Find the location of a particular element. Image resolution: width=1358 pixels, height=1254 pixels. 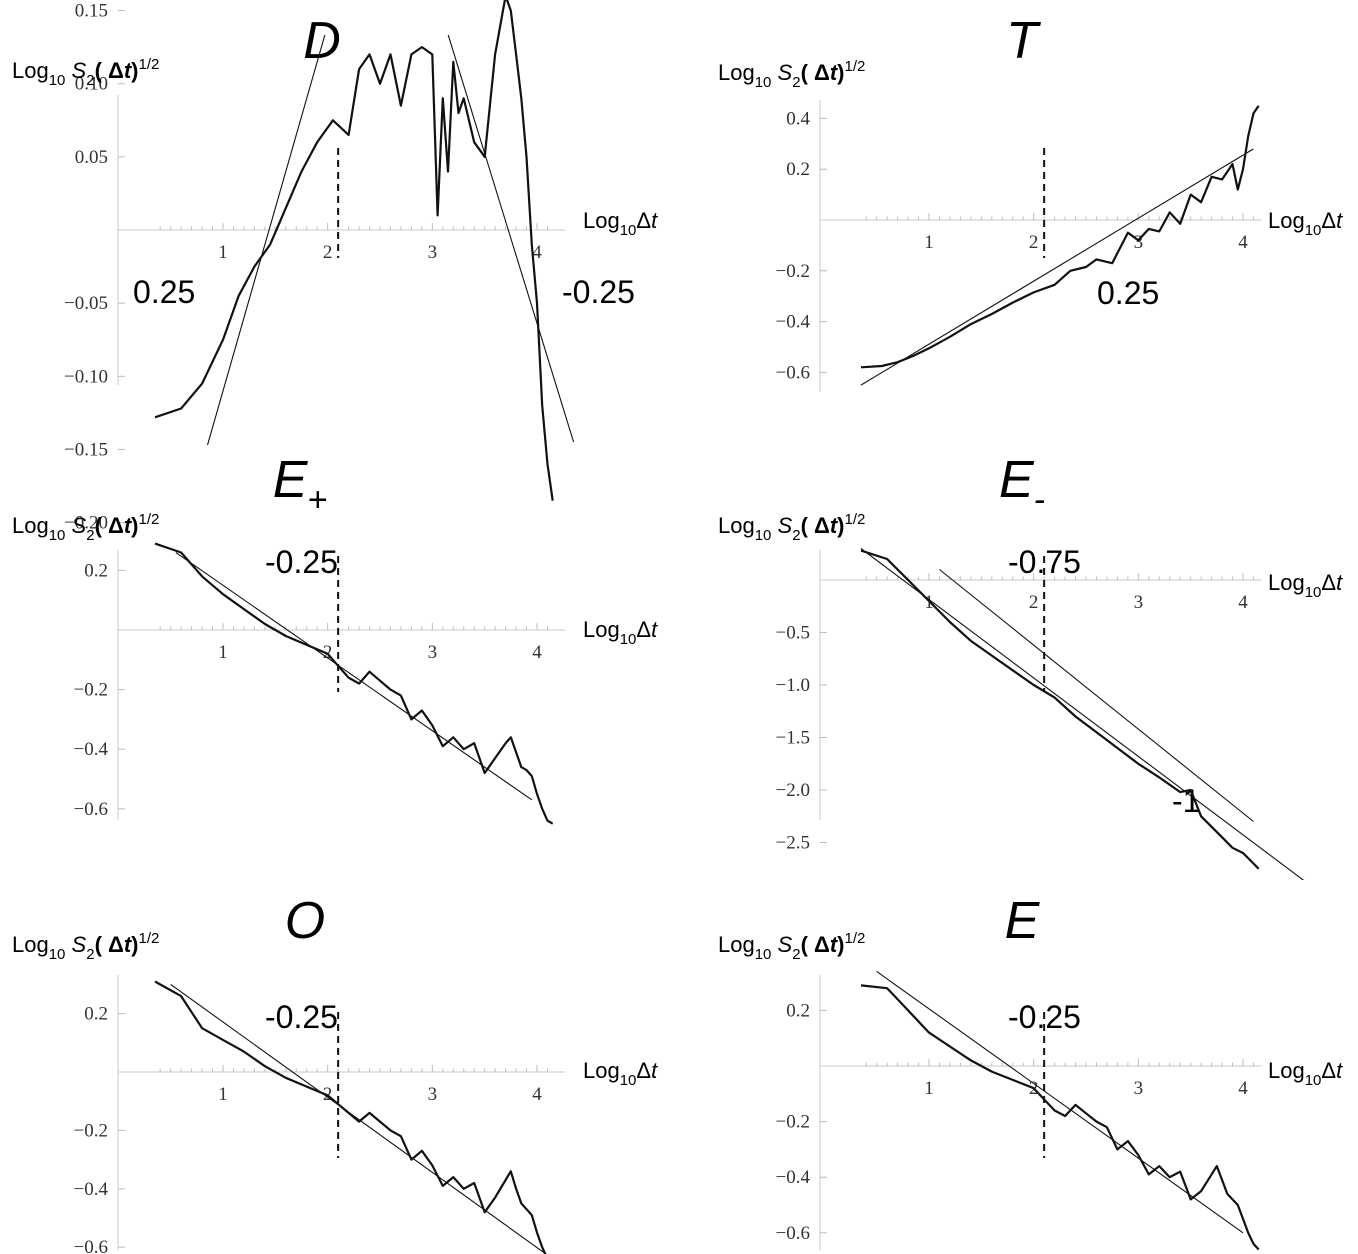

y-tick-label: −1.0 is located at coordinates (793, 685).